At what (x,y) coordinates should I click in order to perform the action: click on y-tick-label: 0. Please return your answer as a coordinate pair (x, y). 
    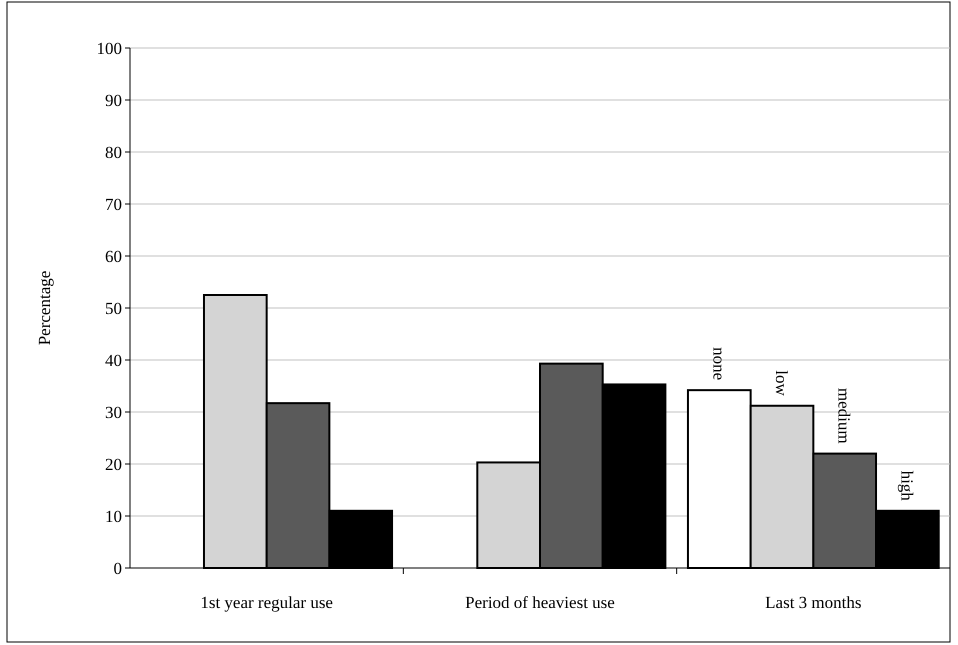
    Looking at the image, I should click on (118, 568).